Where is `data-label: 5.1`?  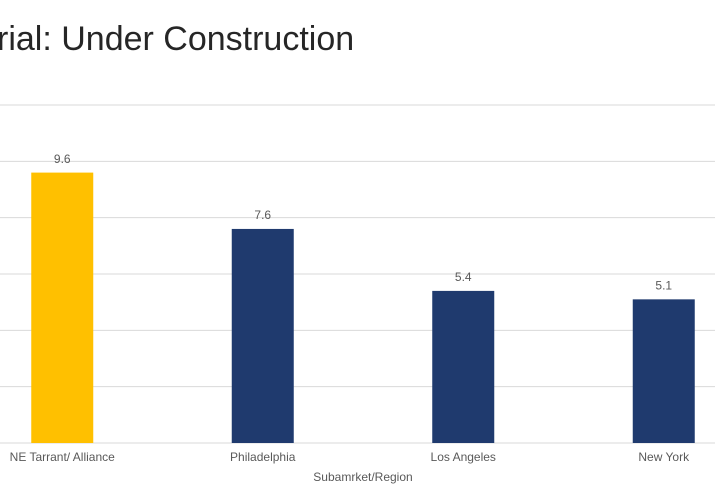
data-label: 5.1 is located at coordinates (663, 286).